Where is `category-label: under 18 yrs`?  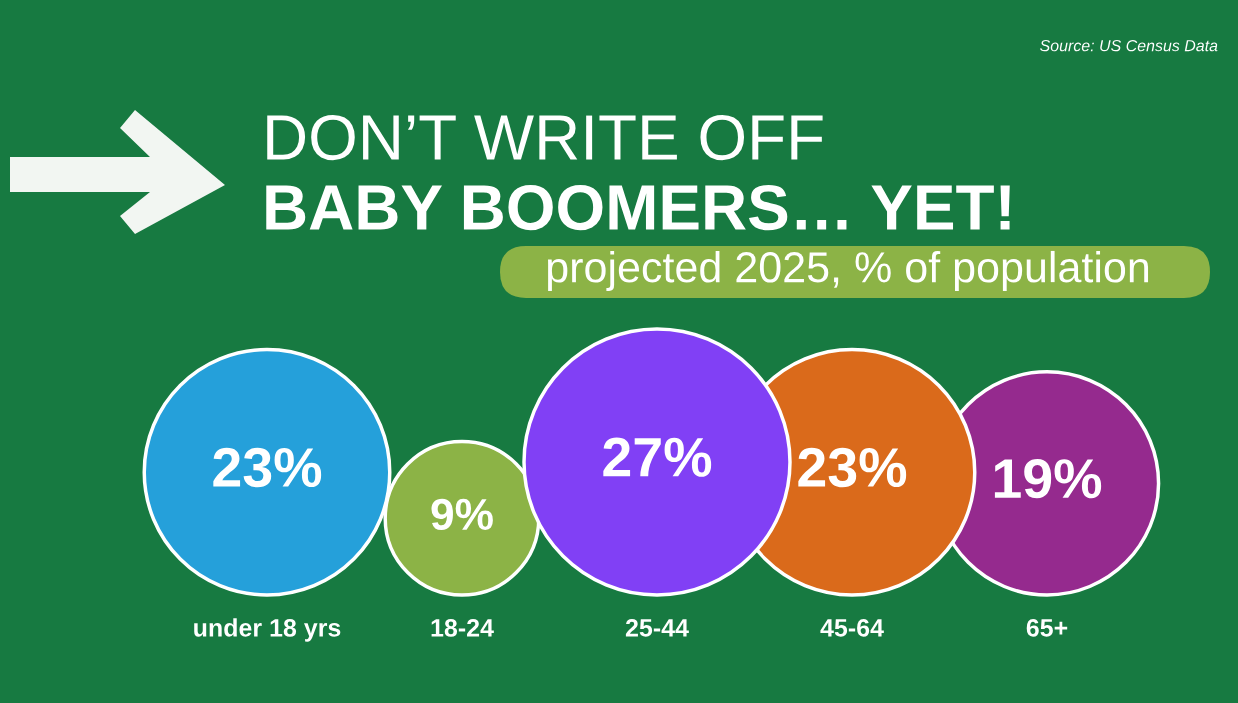 category-label: under 18 yrs is located at coordinates (267, 630).